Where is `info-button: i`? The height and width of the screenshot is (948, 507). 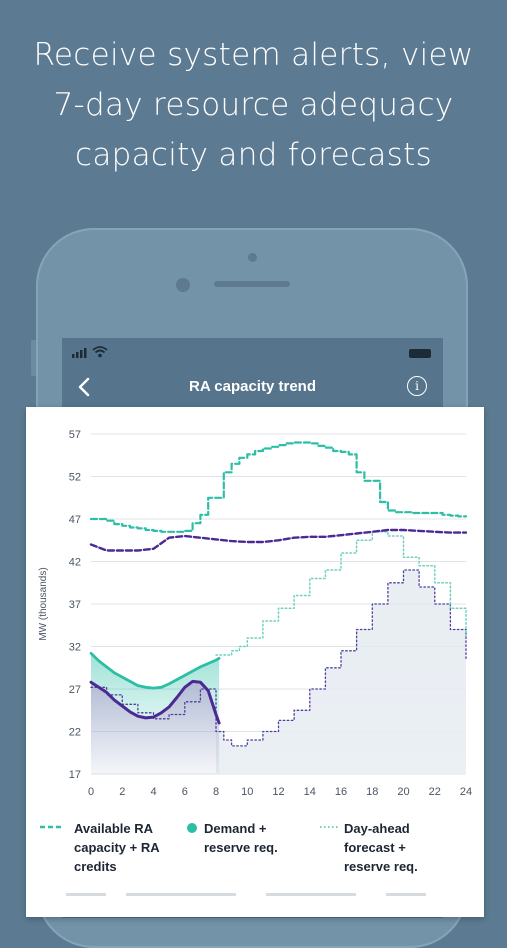 info-button: i is located at coordinates (417, 386).